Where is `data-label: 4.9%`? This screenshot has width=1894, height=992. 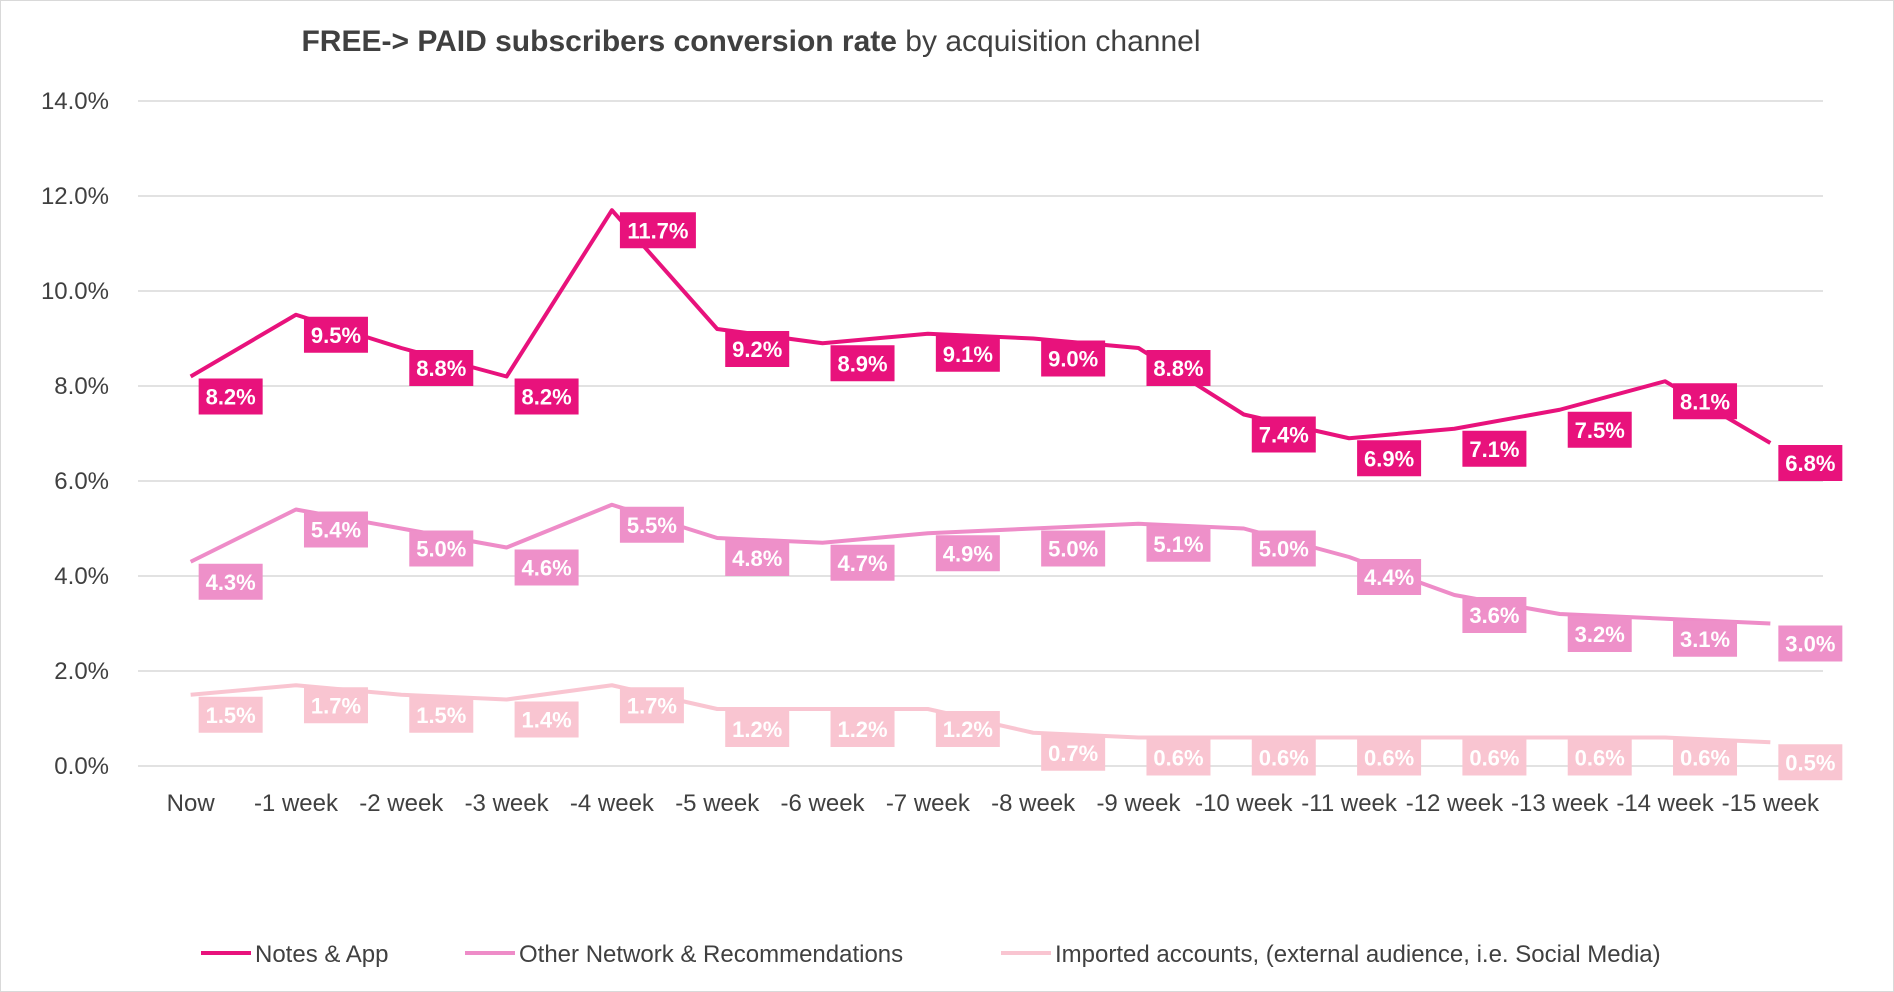
data-label: 4.9% is located at coordinates (968, 553).